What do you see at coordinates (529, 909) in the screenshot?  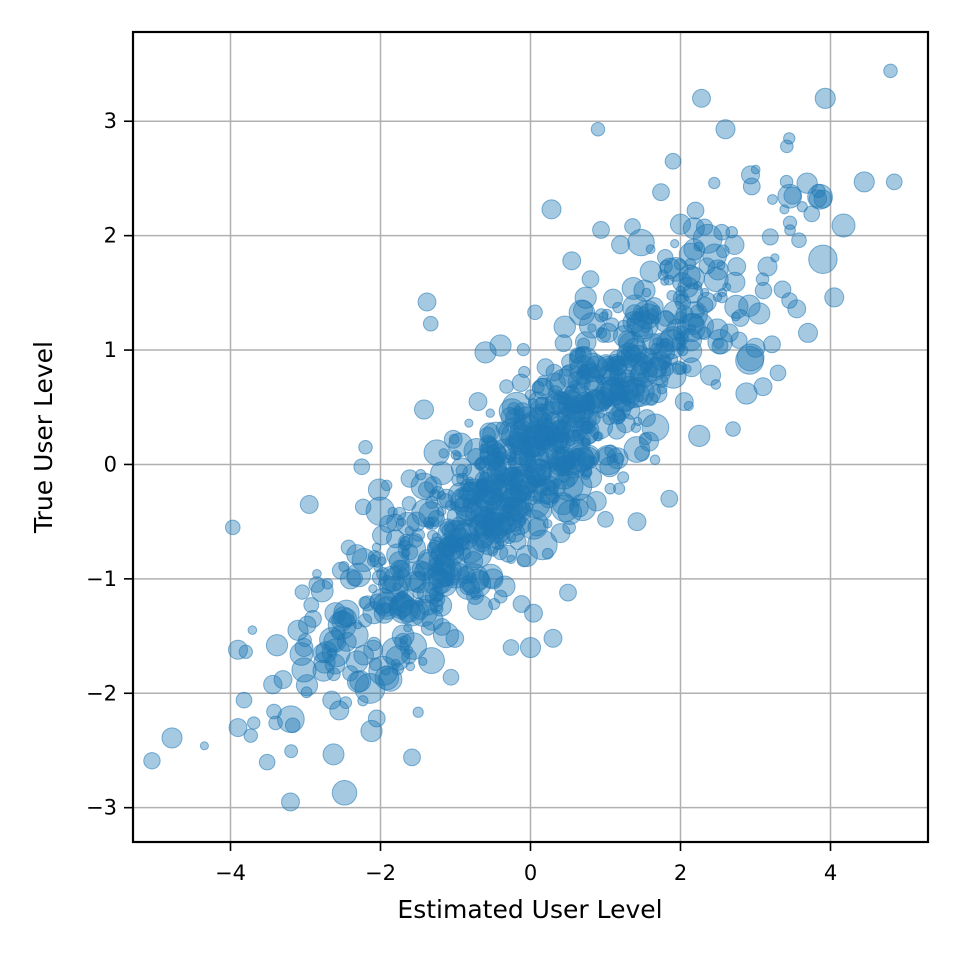 I see `x-axis-label: Estimated User Level` at bounding box center [529, 909].